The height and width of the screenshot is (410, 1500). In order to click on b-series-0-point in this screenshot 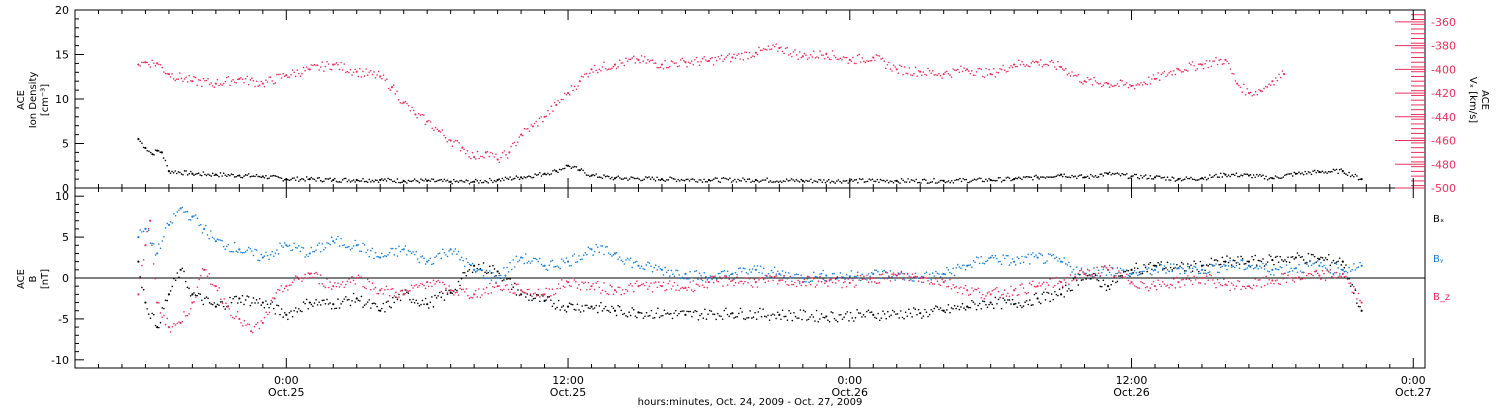, I will do `click(920, 313)`.